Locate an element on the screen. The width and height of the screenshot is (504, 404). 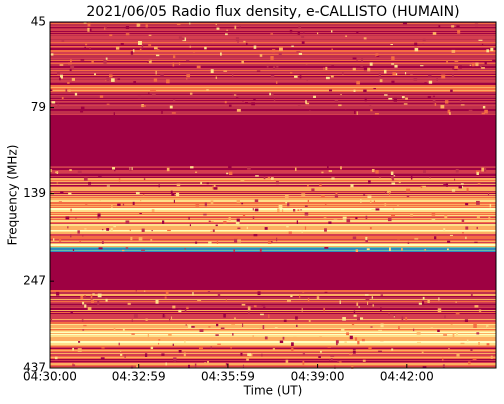
y-axis-label: Frequency (MHz) is located at coordinates (13, 195).